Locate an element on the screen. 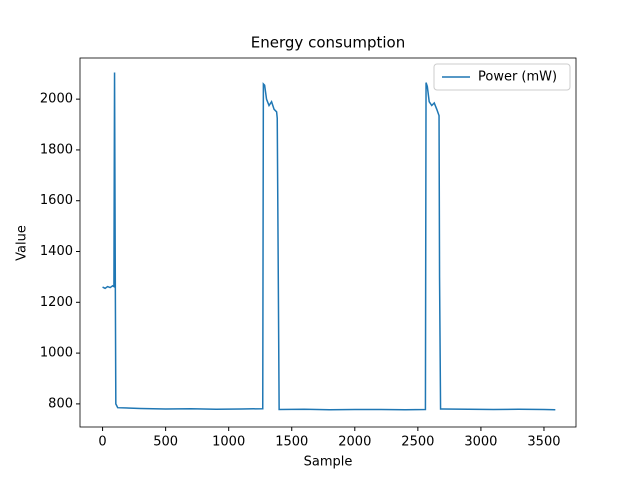  y-tick-label: 2000 is located at coordinates (56, 99).